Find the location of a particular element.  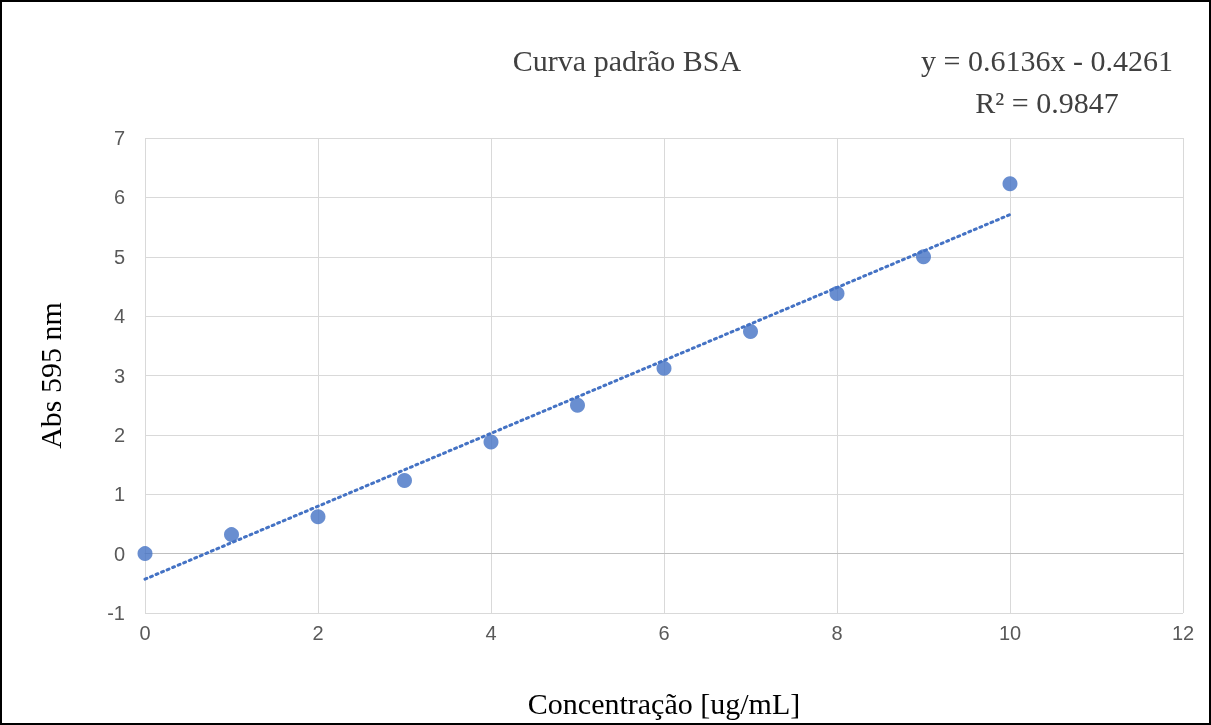

x-tick-label: 12 is located at coordinates (1183, 633).